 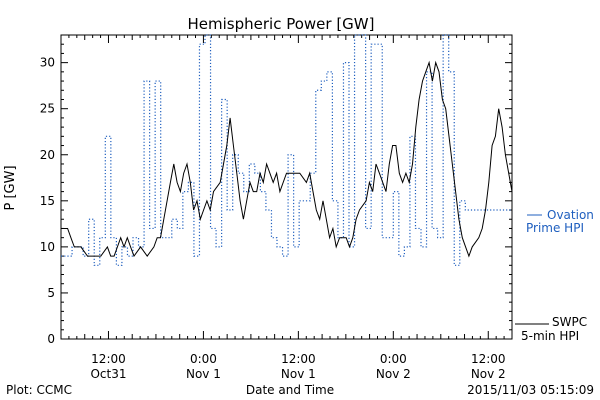 I want to click on y-tick-label: 10, so click(x=47, y=247).